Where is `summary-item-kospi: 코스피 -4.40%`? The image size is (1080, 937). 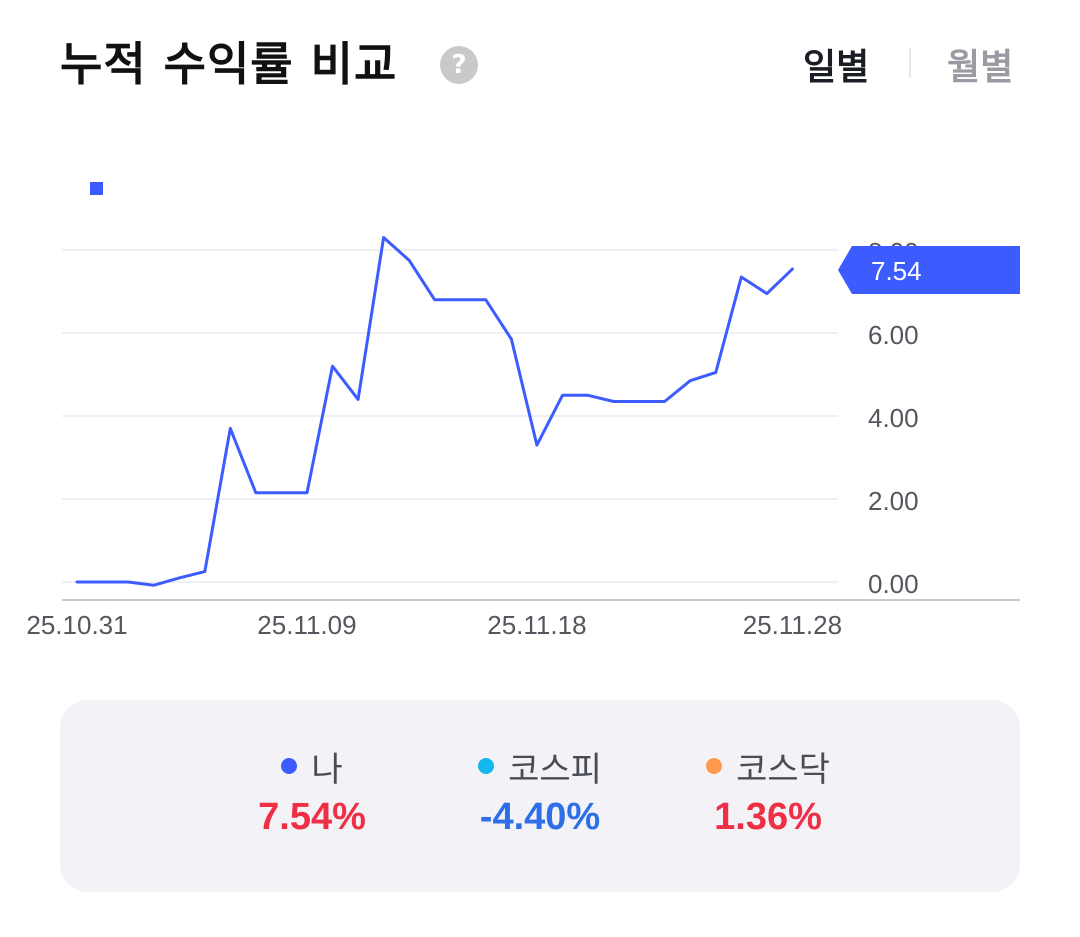 summary-item-kospi: 코스피 -4.40% is located at coordinates (540, 790).